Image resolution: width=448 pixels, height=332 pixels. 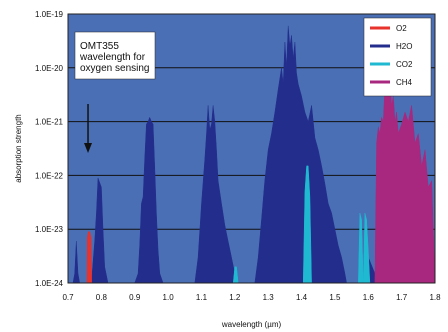 I want to click on x-tick-label: 1.6, so click(x=369, y=297).